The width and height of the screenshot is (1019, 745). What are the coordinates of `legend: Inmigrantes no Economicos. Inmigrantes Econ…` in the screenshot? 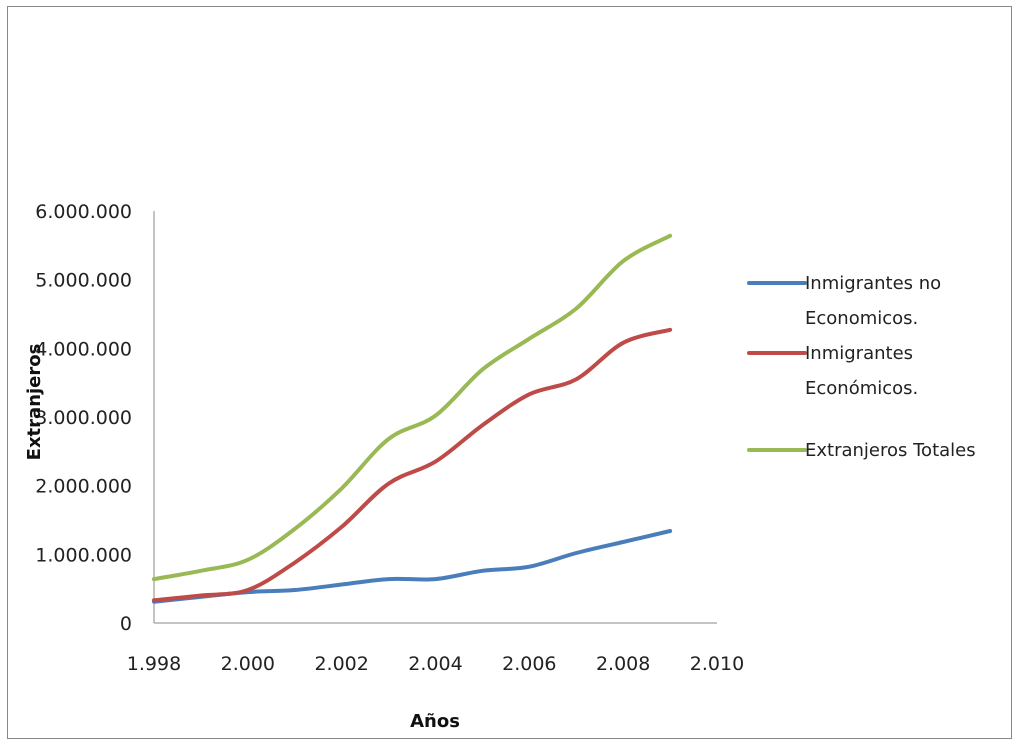 It's located at (861, 367).